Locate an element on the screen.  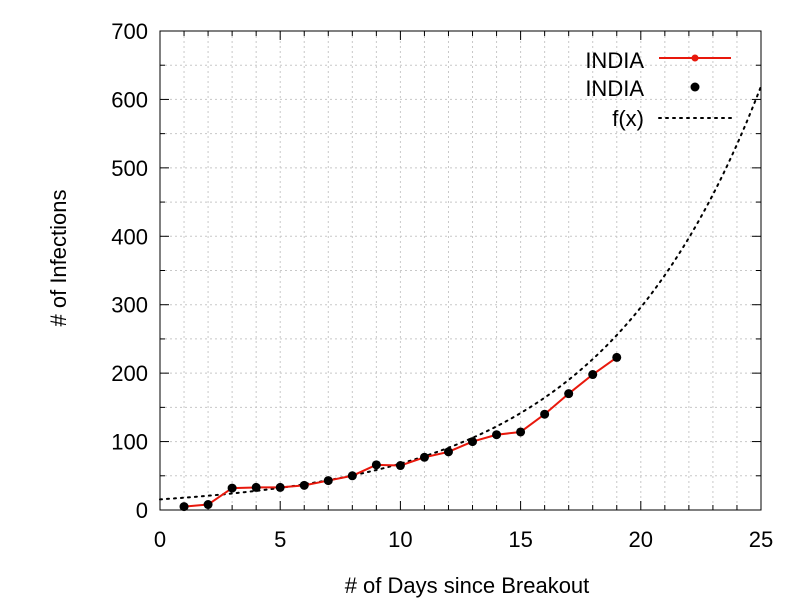
y-tick-label: 500 is located at coordinates (129, 168).